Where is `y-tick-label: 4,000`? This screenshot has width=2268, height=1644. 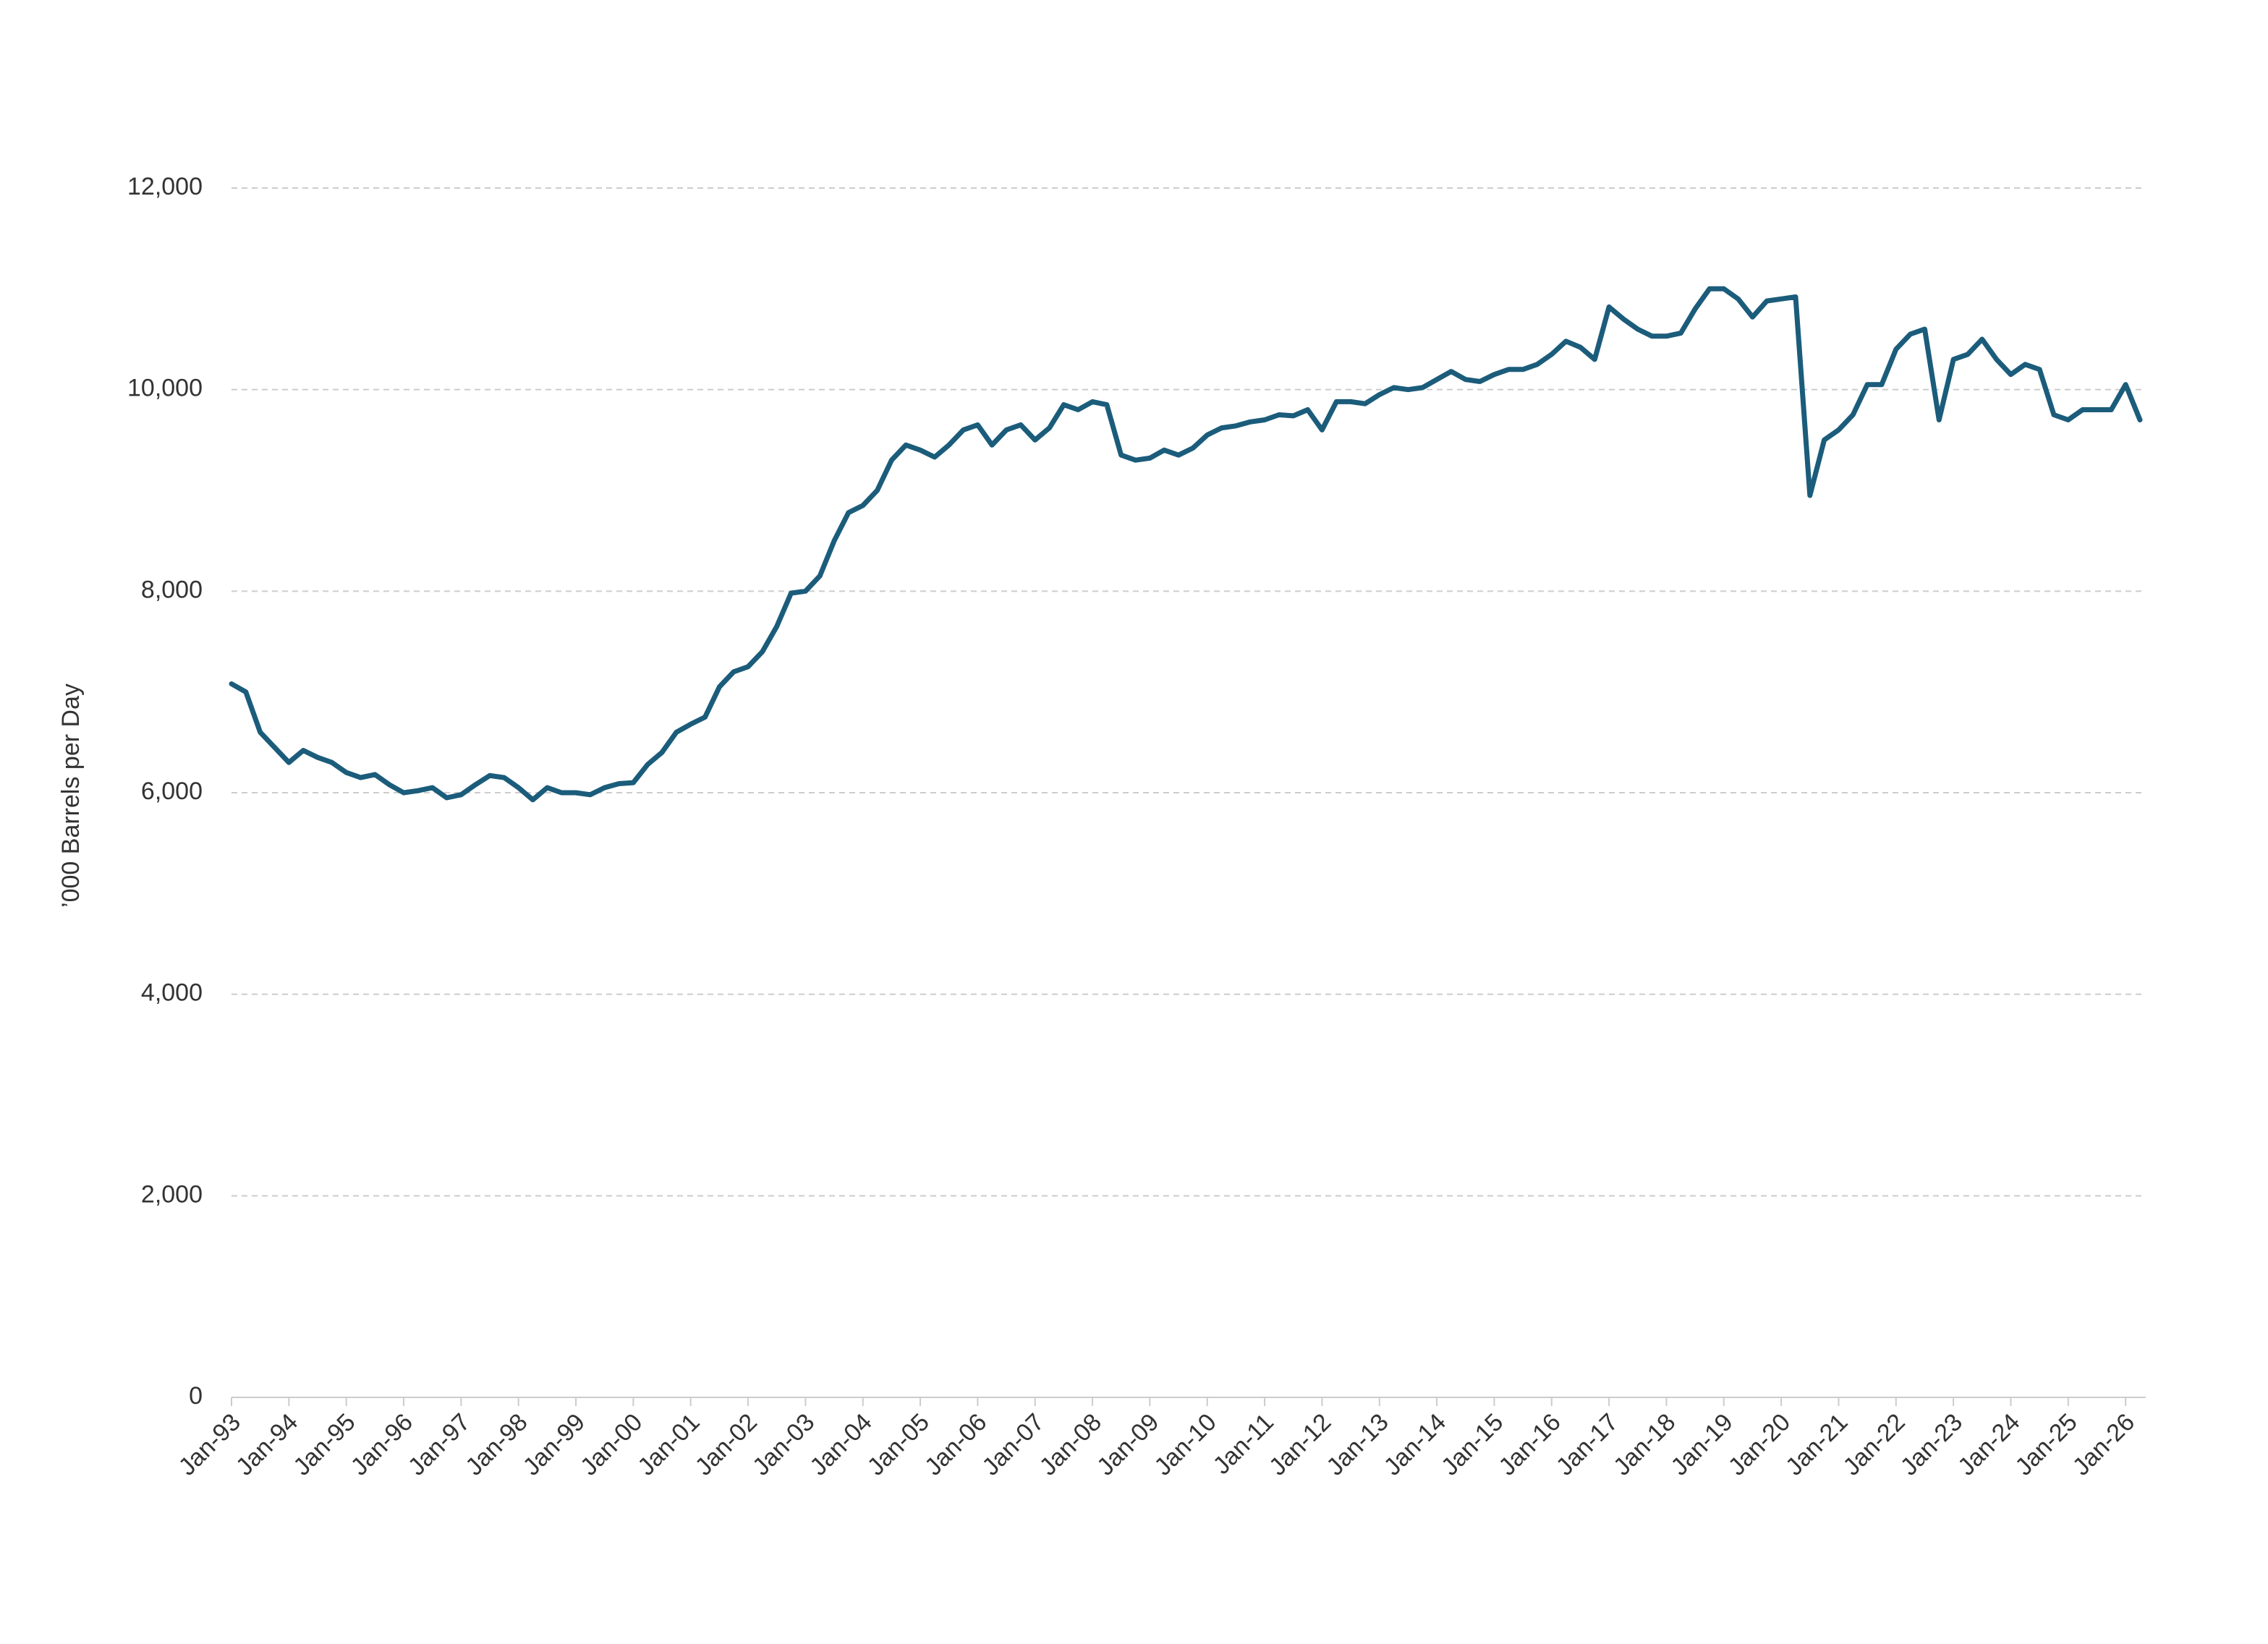
y-tick-label: 4,000 is located at coordinates (172, 993).